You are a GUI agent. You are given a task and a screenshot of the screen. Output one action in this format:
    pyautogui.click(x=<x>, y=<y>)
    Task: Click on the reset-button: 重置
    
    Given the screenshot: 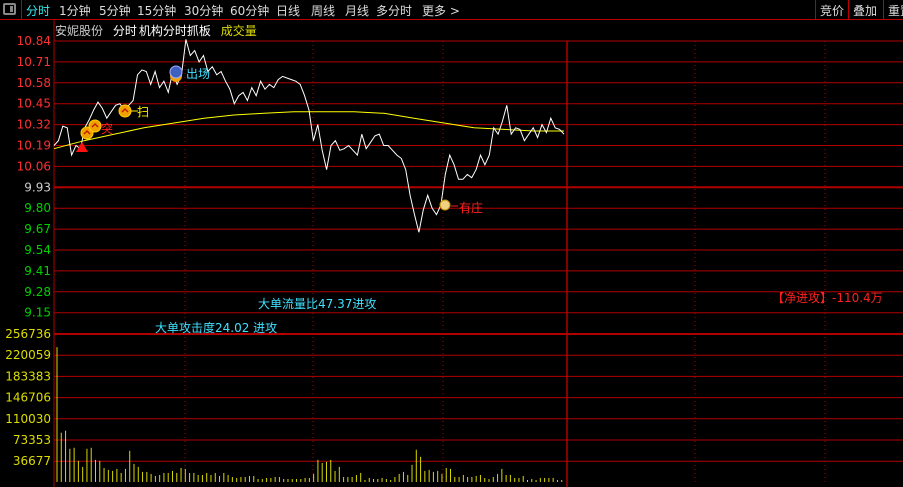 What is the action you would take?
    pyautogui.click(x=893, y=10)
    